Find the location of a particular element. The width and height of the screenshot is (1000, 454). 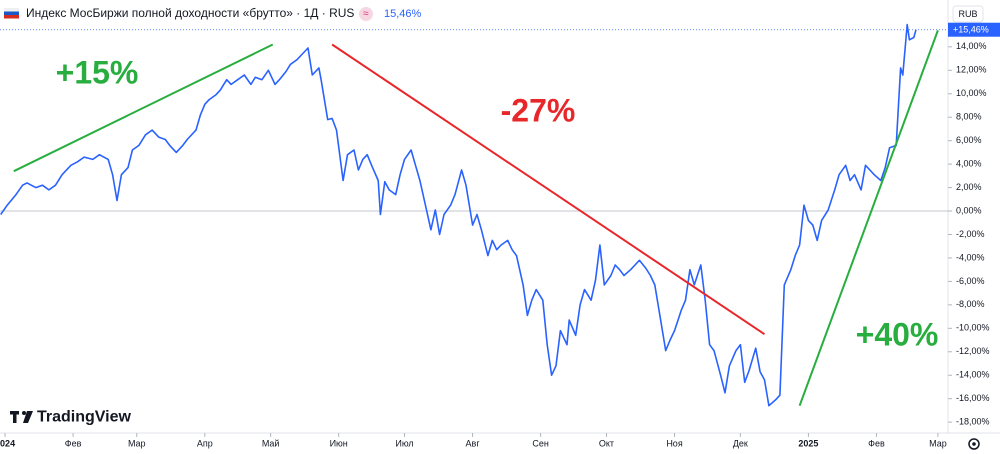

y-tick-label: -12,00% is located at coordinates (973, 351).